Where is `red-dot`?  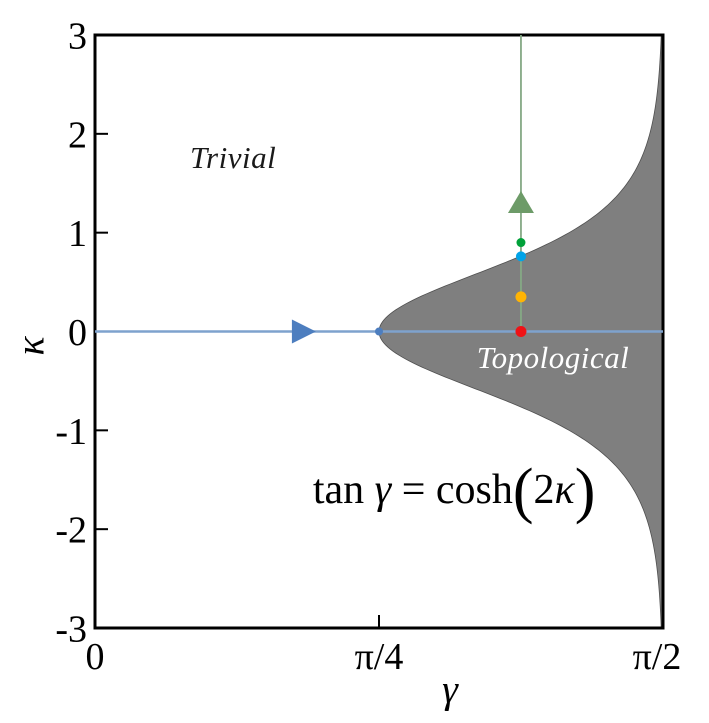 red-dot is located at coordinates (521, 331).